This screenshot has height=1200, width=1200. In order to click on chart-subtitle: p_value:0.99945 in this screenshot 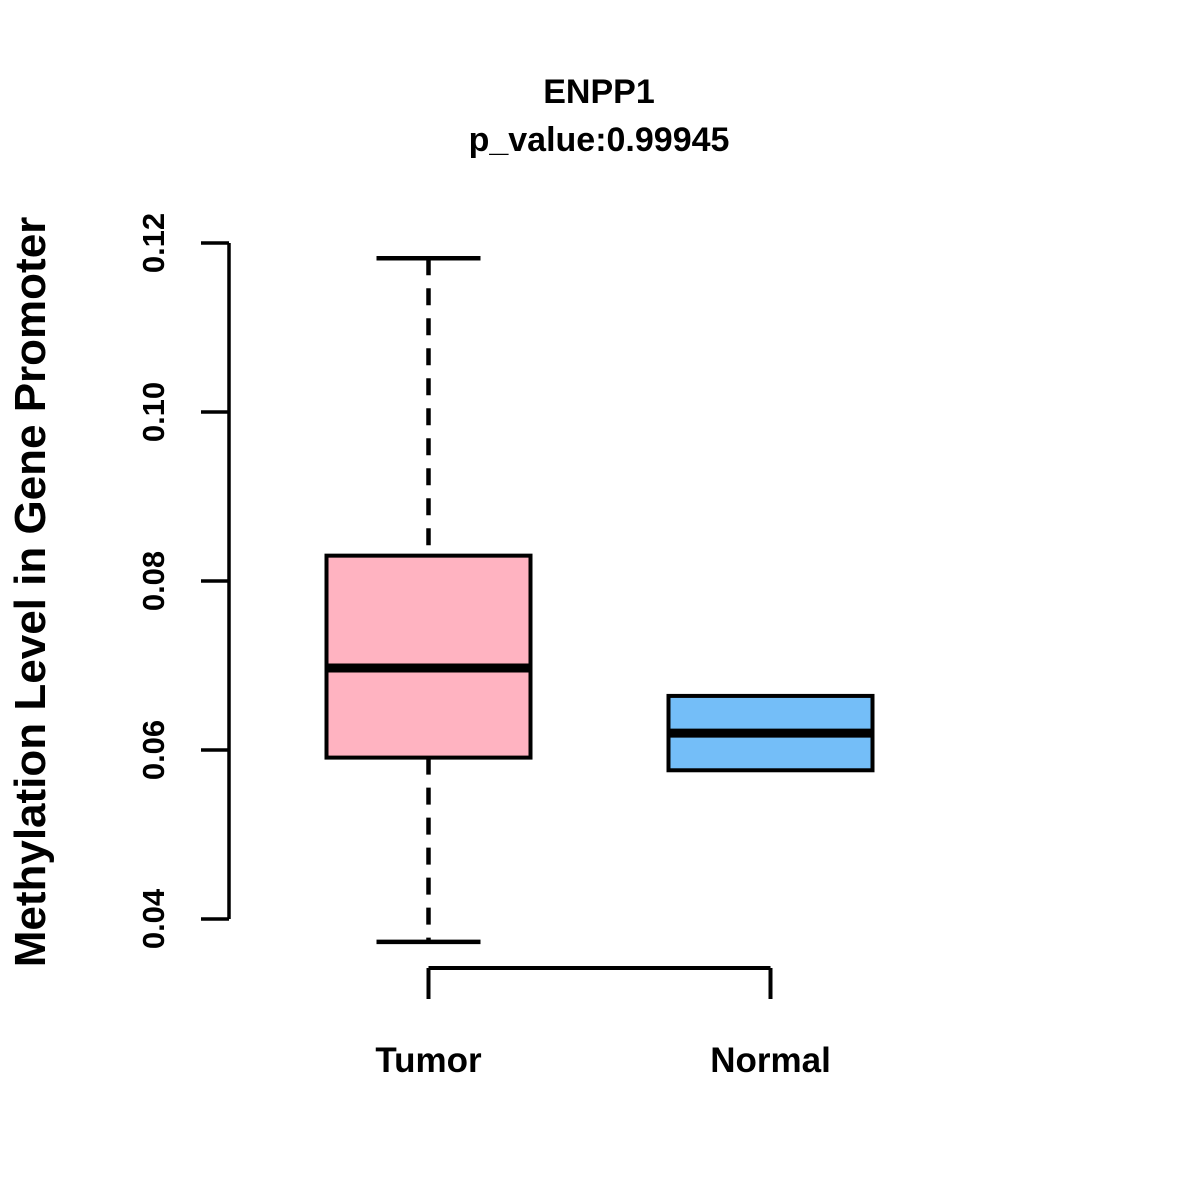, I will do `click(599, 140)`.